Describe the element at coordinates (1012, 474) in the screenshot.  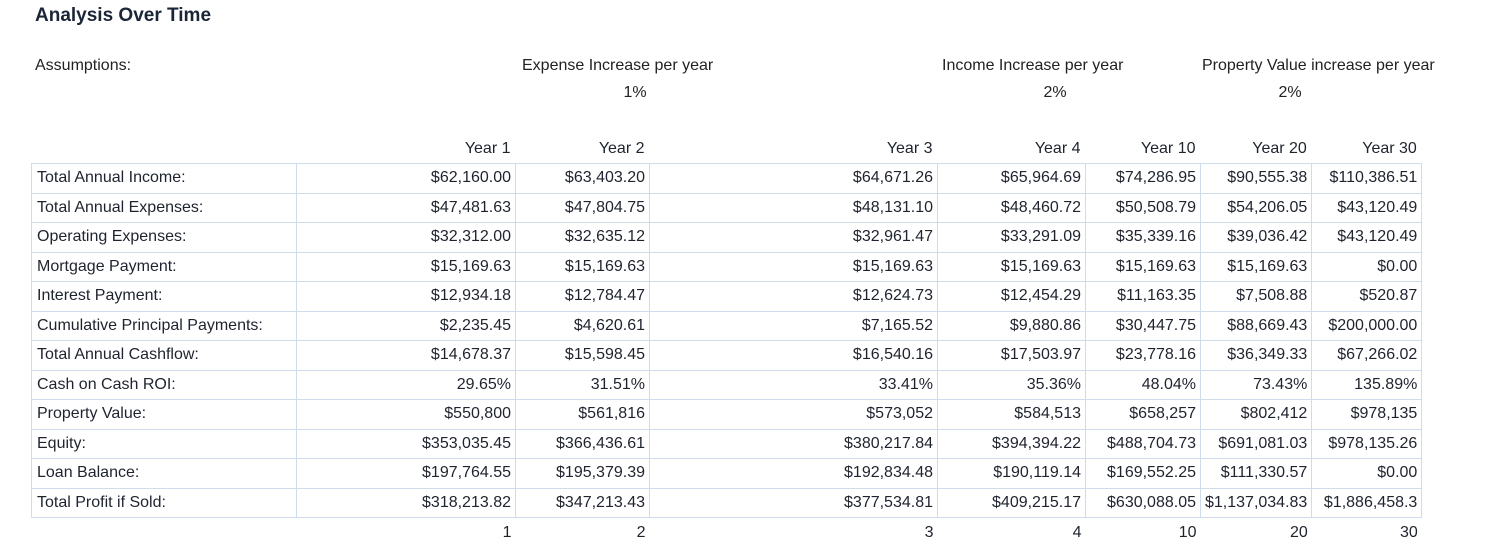
I see `table-cell: $190,119.14` at that location.